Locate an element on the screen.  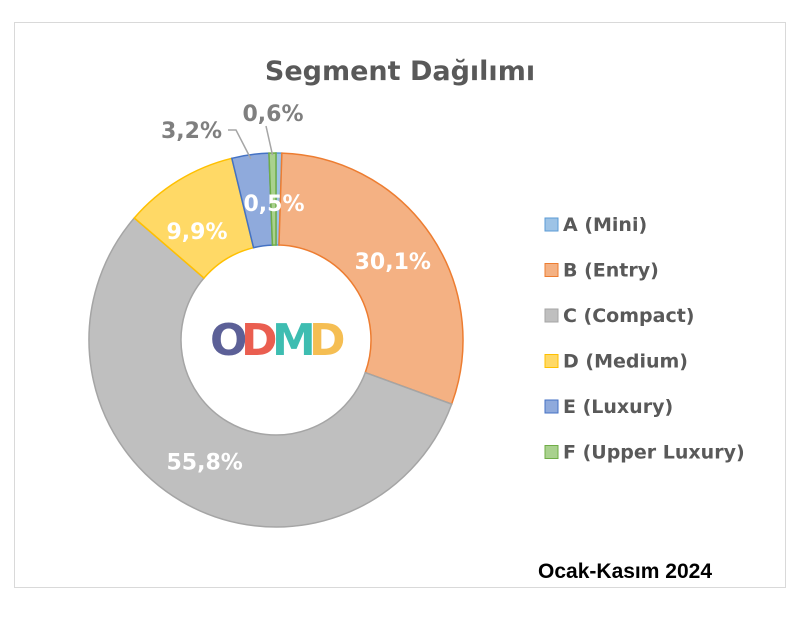
data-label-d: 9,9% is located at coordinates (196, 232).